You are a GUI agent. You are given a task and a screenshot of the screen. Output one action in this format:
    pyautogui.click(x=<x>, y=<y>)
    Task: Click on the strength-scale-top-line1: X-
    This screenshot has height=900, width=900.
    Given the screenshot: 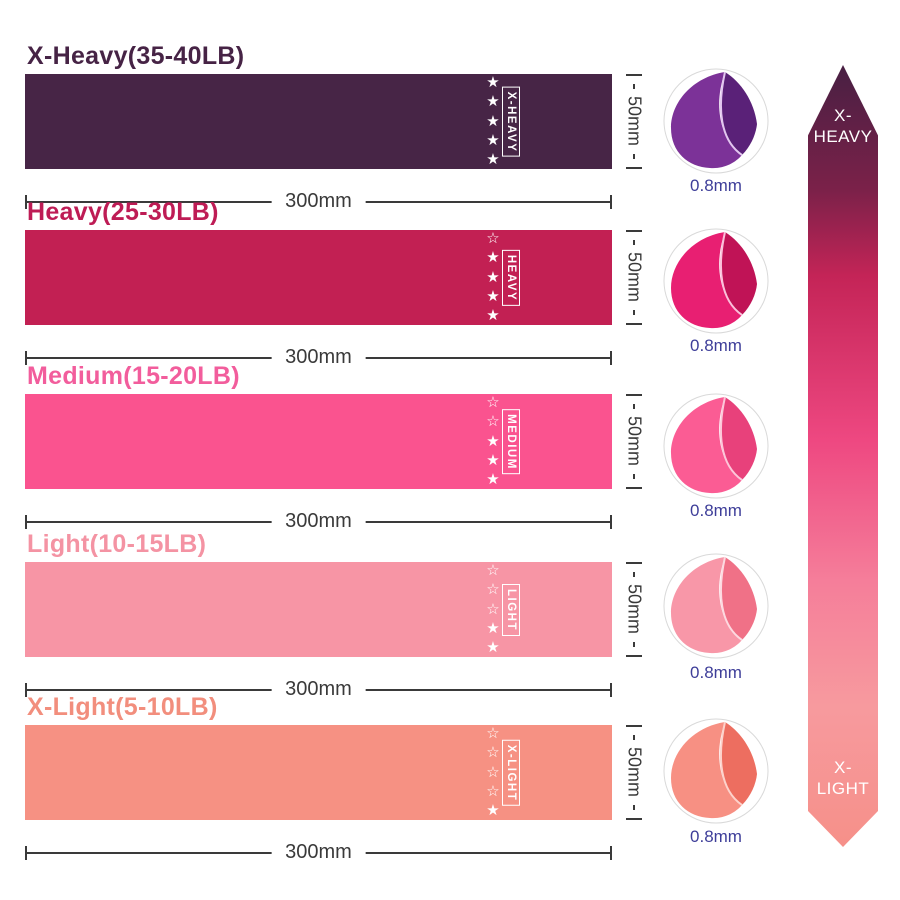 What is the action you would take?
    pyautogui.click(x=843, y=115)
    